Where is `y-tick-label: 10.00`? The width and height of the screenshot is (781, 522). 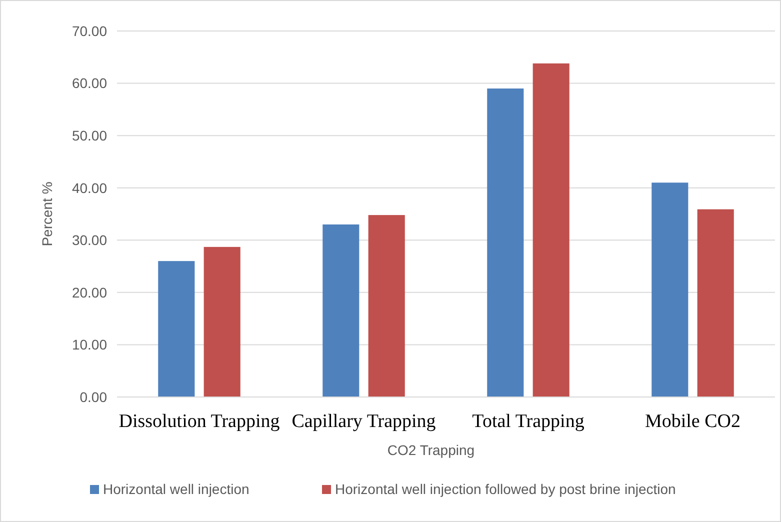
y-tick-label: 10.00 is located at coordinates (90, 344).